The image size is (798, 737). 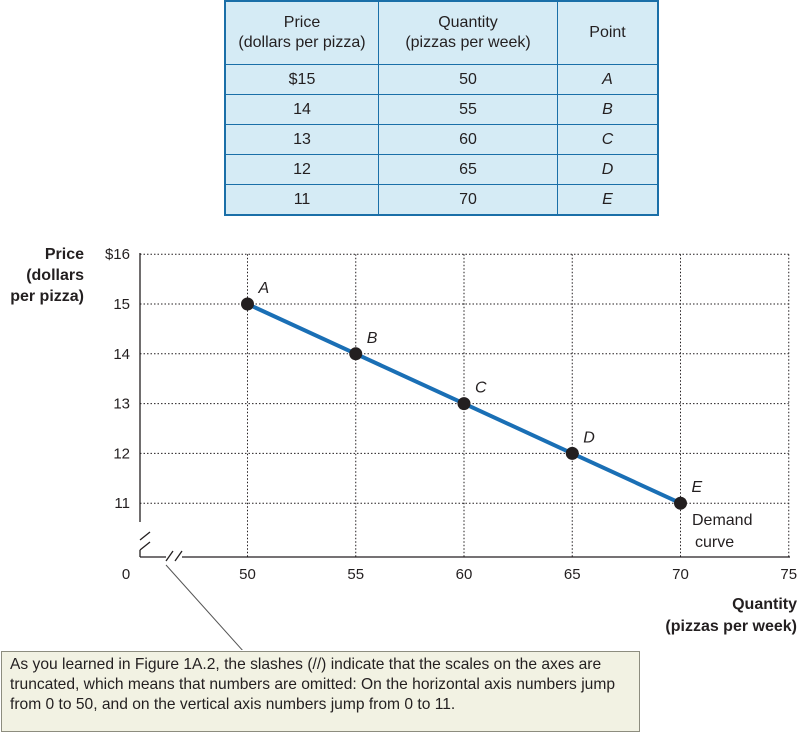 What do you see at coordinates (178, 556) in the screenshot?
I see `x-axis-break-right` at bounding box center [178, 556].